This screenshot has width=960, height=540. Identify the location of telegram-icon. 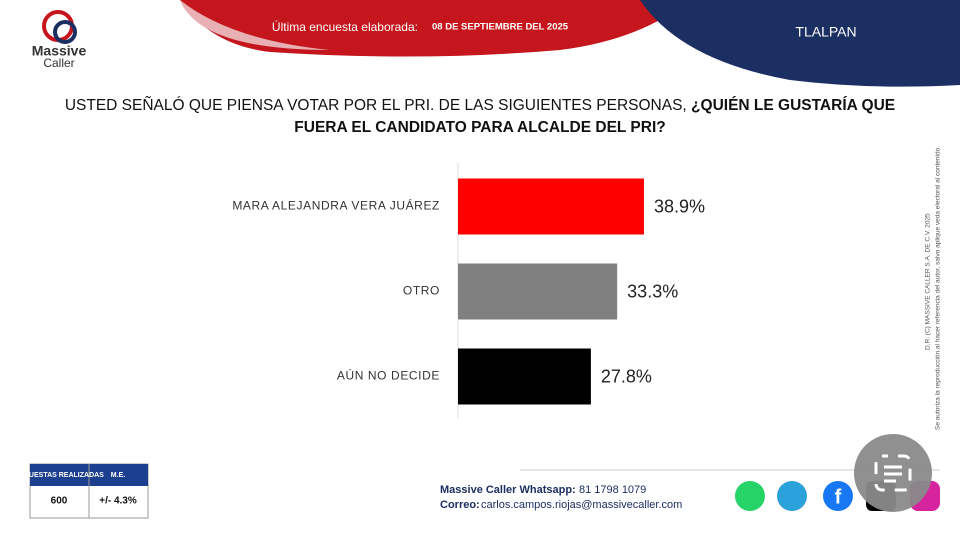
(792, 496).